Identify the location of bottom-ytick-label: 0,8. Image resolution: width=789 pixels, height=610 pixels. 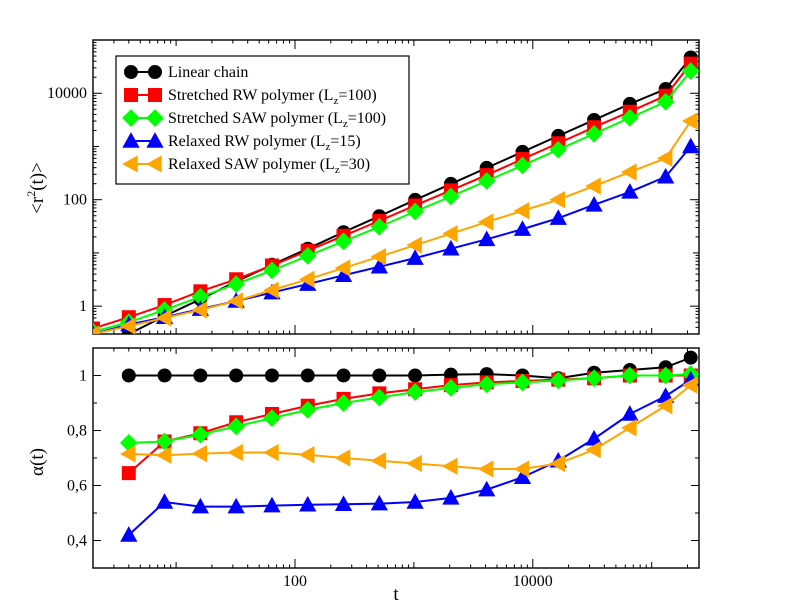
(77, 431).